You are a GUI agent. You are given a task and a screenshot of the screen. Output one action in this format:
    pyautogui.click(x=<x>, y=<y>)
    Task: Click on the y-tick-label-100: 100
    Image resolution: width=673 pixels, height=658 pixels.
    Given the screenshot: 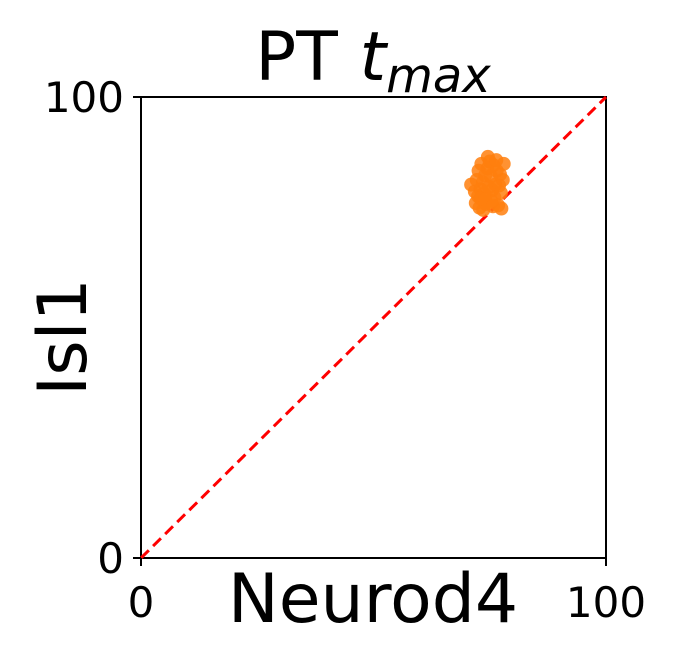 What is the action you would take?
    pyautogui.click(x=84, y=97)
    